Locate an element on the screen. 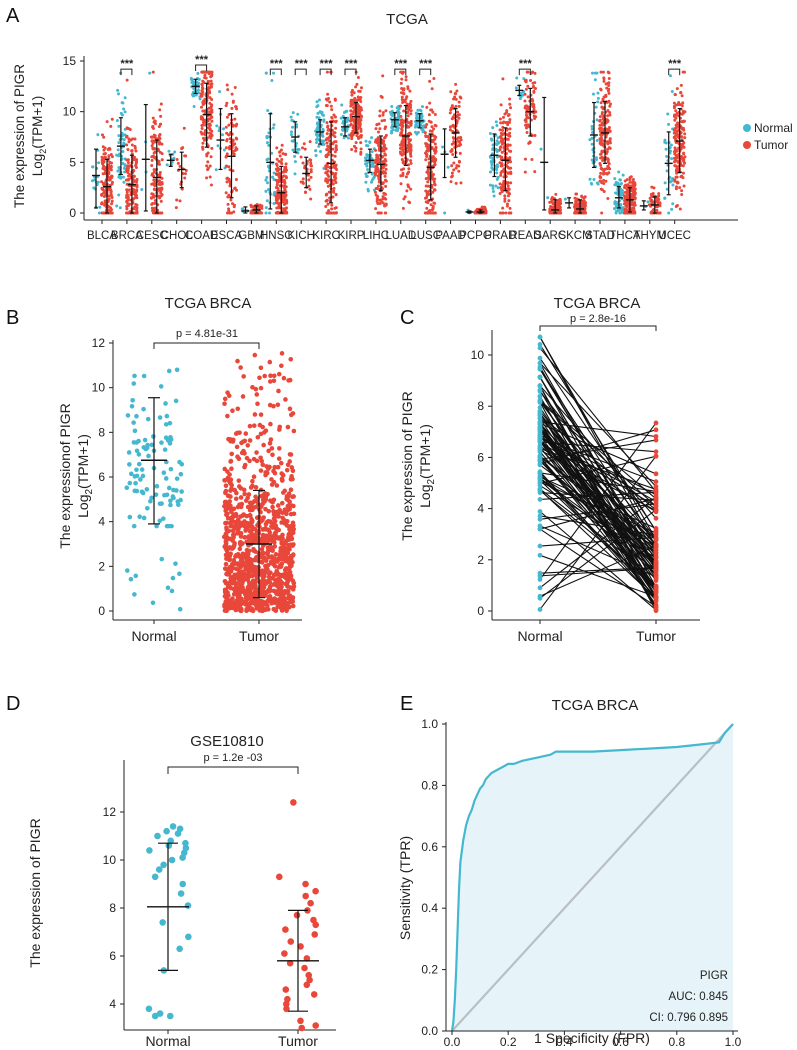 The width and height of the screenshot is (797, 1050). panel-letter-a: A is located at coordinates (13, 16).